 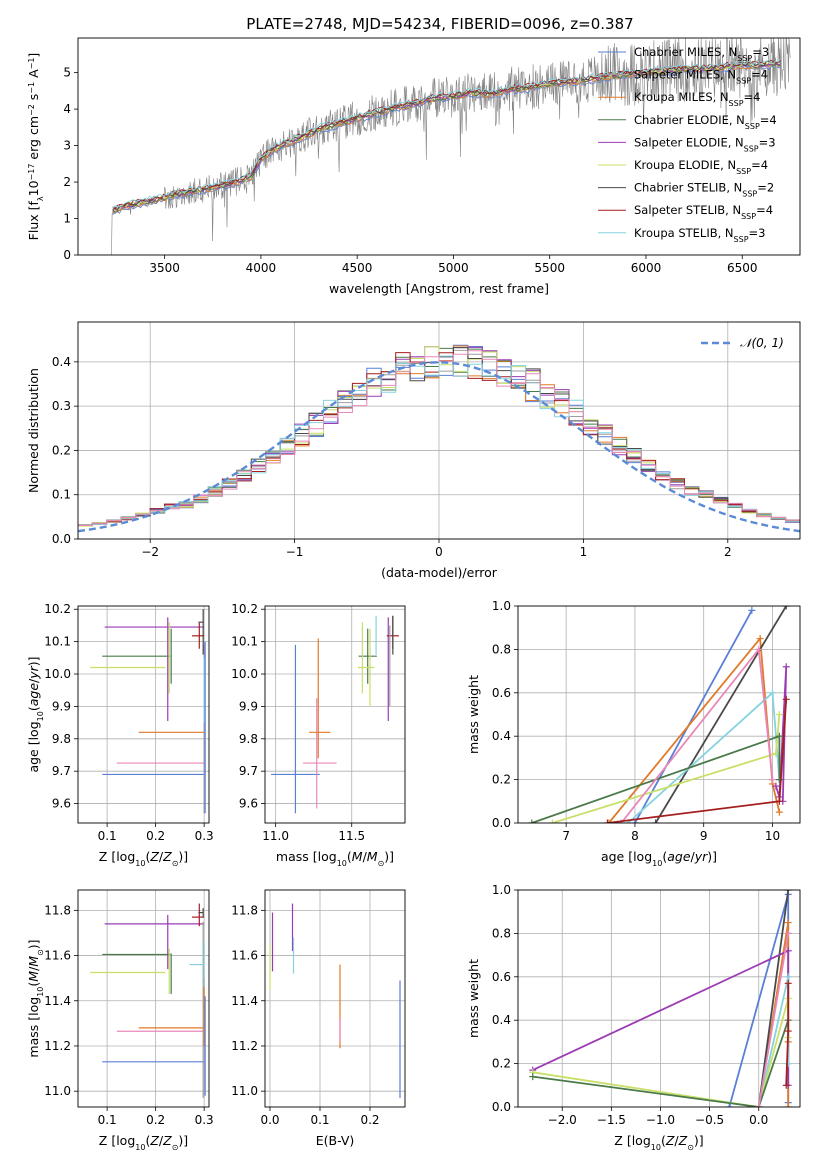 I want to click on y-tick-label: 5, so click(x=67, y=73).